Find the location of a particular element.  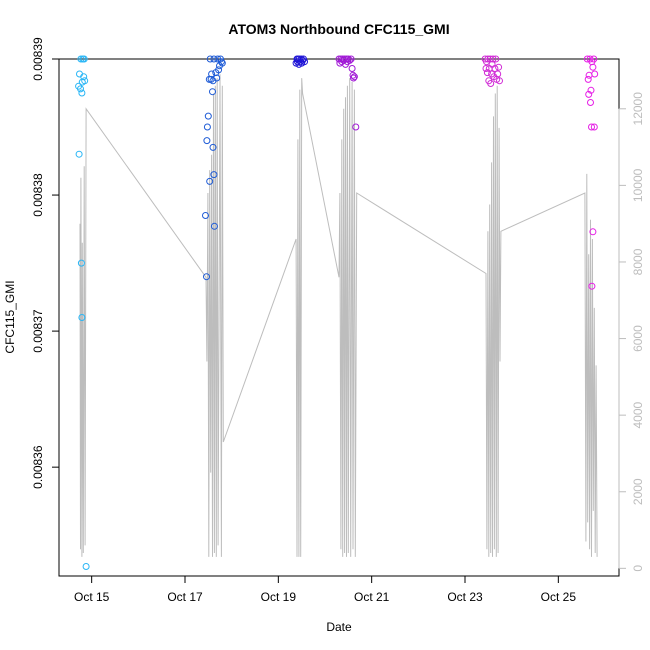

y-tick-label: 0.00836 is located at coordinates (38, 467).